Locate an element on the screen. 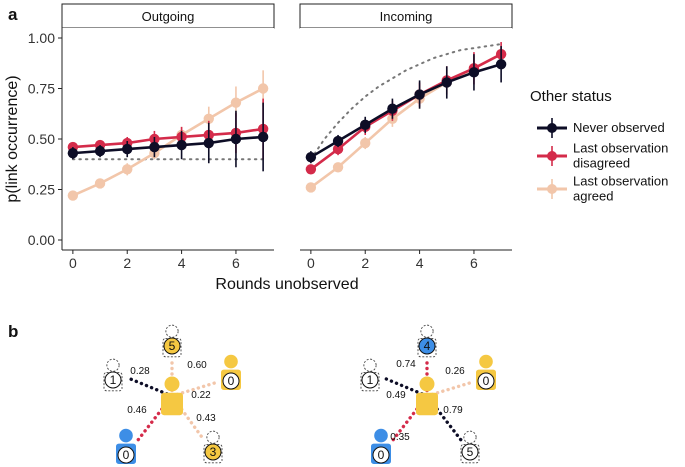 Image resolution: width=685 pixels, height=467 pixels. node-number: 4 is located at coordinates (427, 346).